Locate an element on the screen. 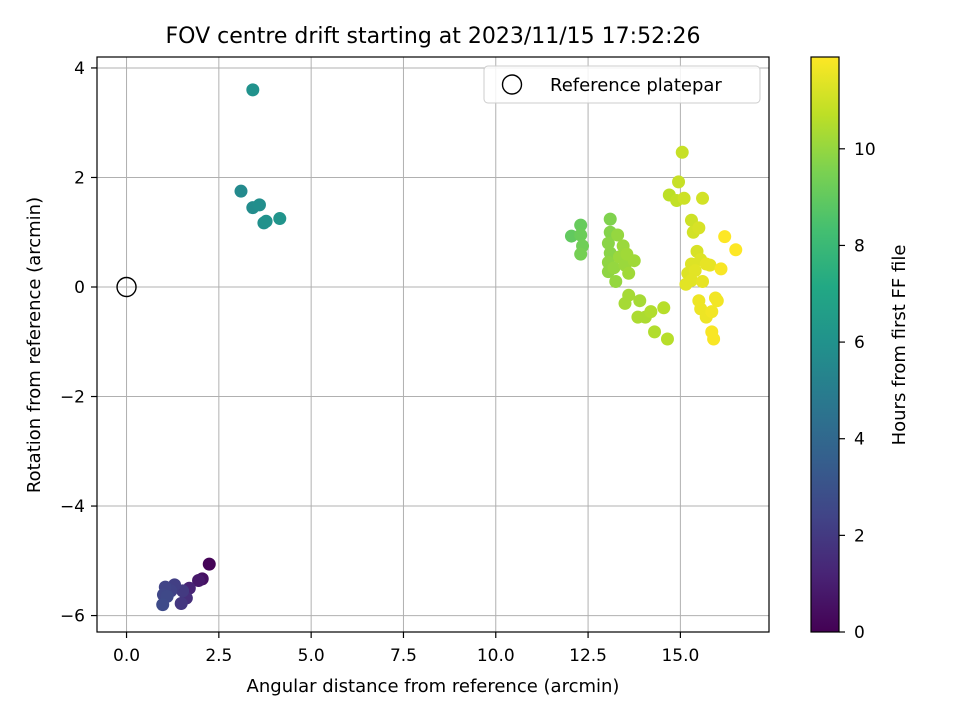 Image resolution: width=960 pixels, height=720 pixels. colorbar-ticks: 0 2 4 6 8 10 is located at coordinates (857, 391).